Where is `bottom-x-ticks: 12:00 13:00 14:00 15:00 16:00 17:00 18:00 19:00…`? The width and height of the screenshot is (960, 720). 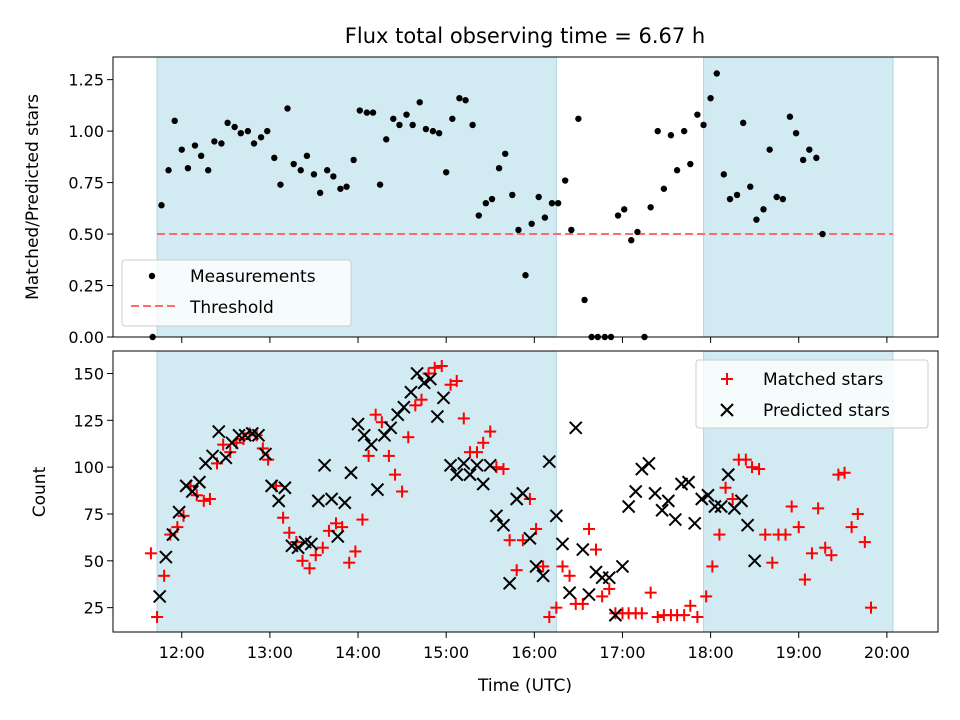
bottom-x-ticks: 12:00 13:00 14:00 15:00 16:00 17:00 18:00 19:00… is located at coordinates (534, 647).